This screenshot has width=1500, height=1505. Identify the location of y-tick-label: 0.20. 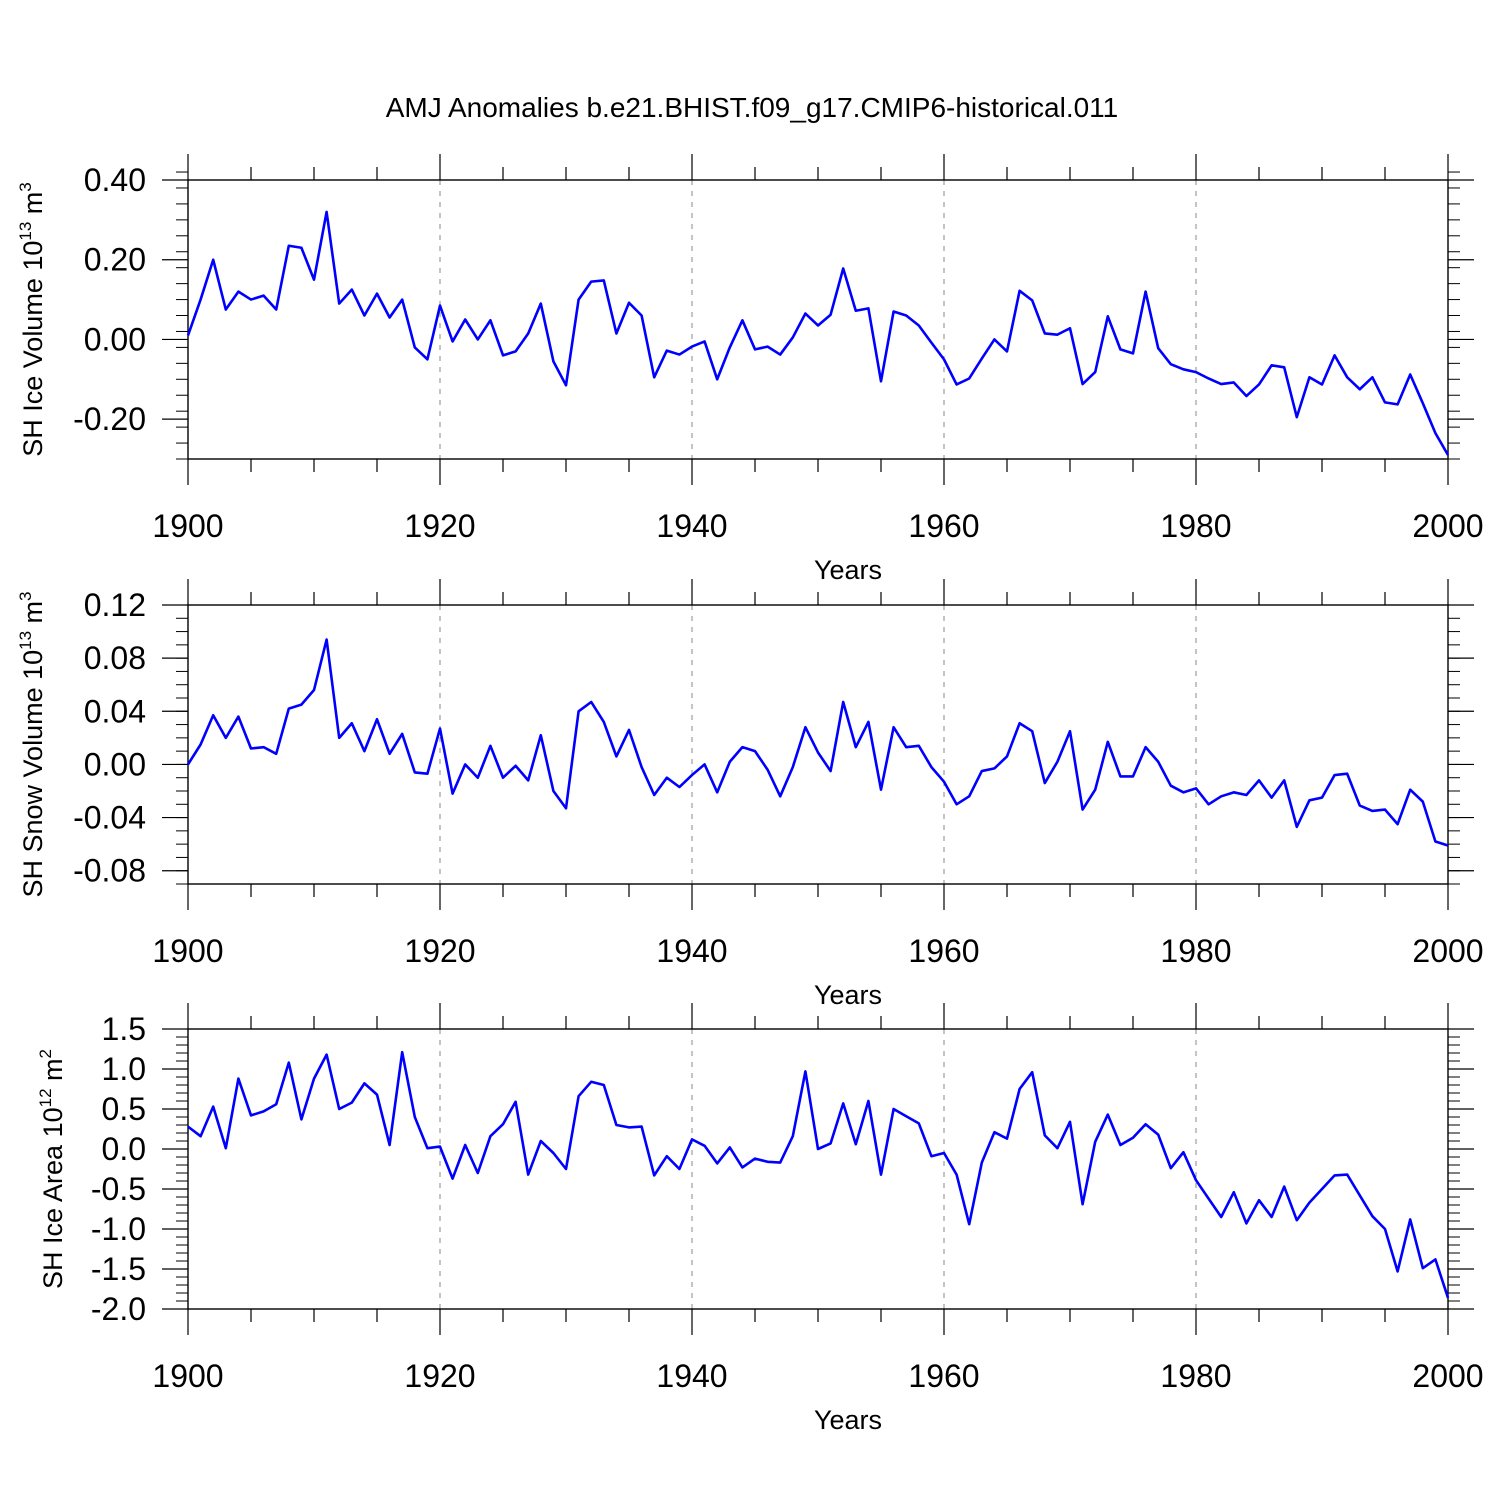
(115, 260).